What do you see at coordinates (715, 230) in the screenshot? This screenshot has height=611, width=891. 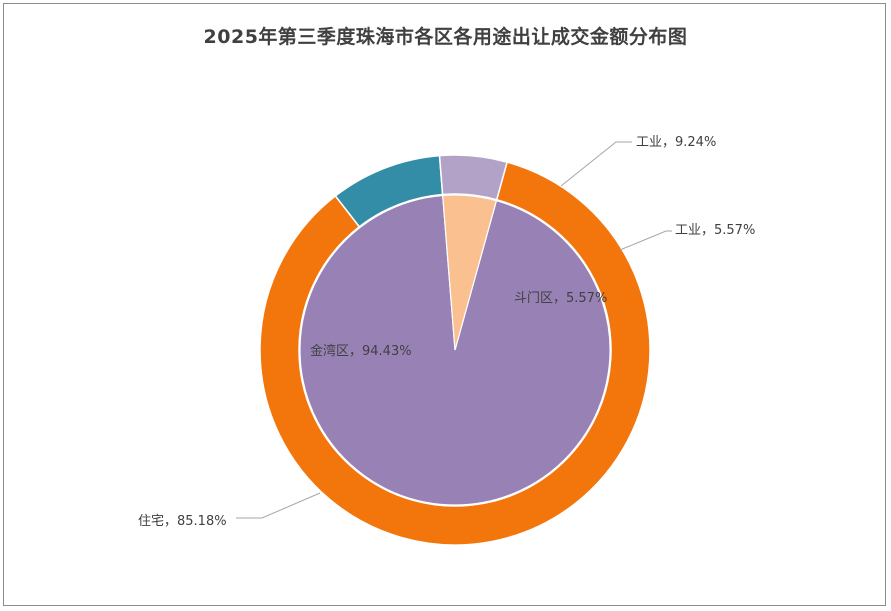 I see `outer-data-label-2: 工业，5.57%` at bounding box center [715, 230].